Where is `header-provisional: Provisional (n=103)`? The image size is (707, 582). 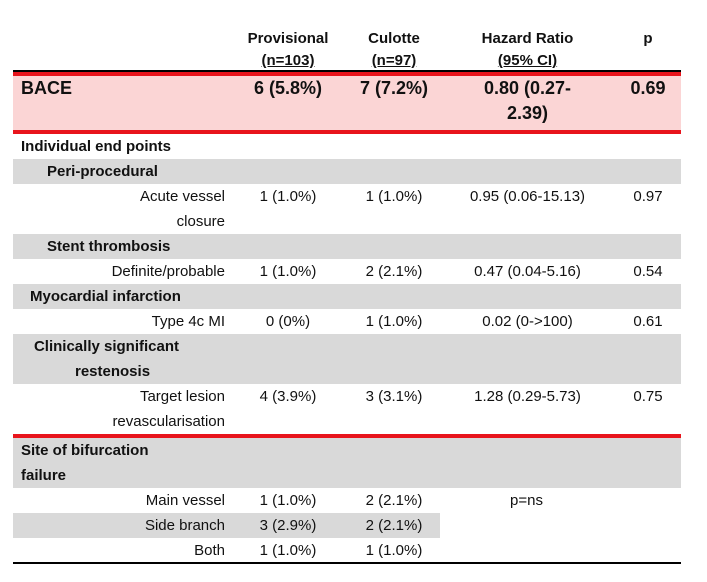
header-provisional: Provisional (n=103) is located at coordinates (288, 51).